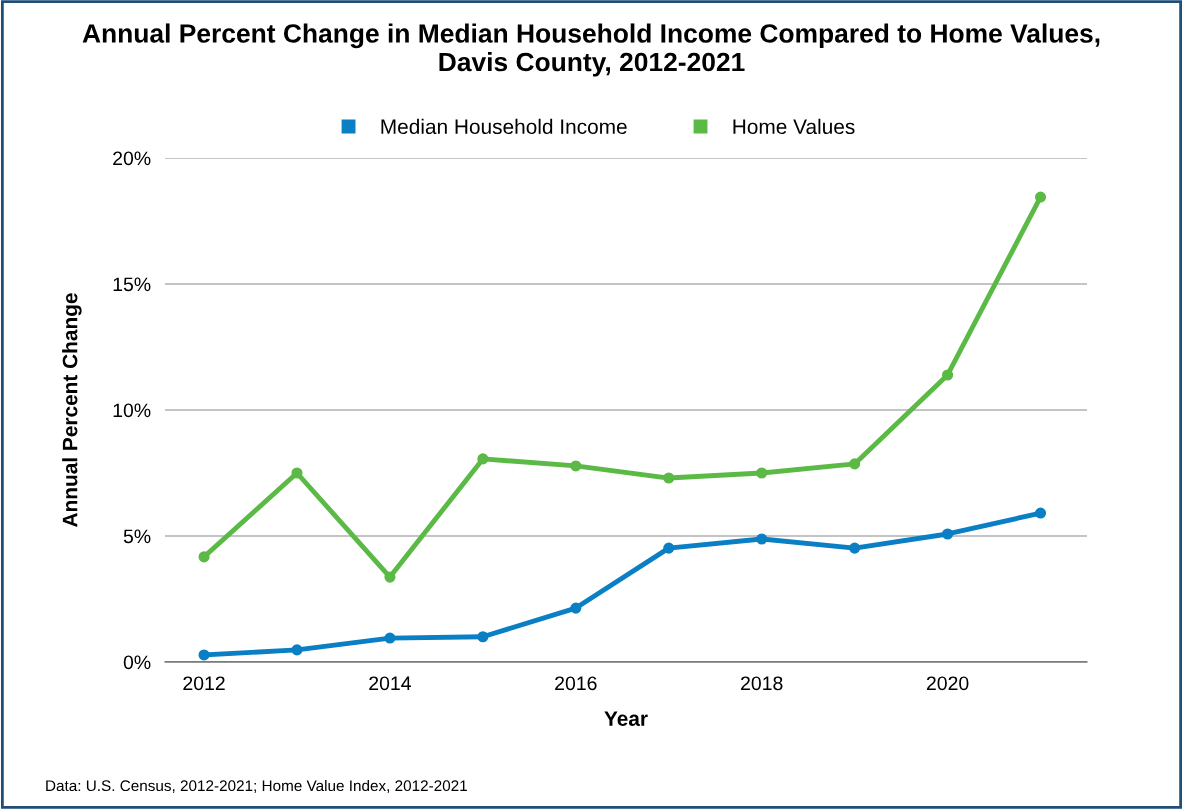  Describe the element at coordinates (132, 284) in the screenshot. I see `y-tick-label: 15%` at that location.